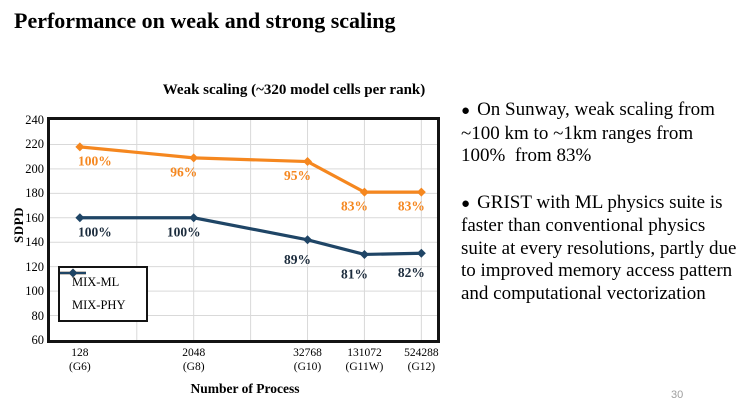  I want to click on chart-title: Weak scaling (~320 model cells per rank), so click(294, 90).